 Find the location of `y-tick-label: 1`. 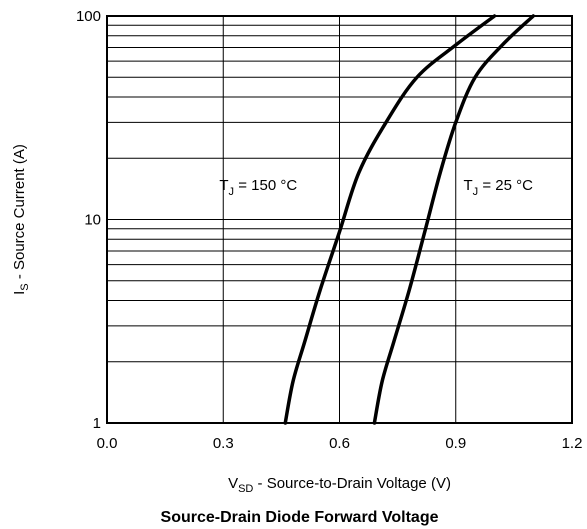

y-tick-label: 1 is located at coordinates (97, 423).